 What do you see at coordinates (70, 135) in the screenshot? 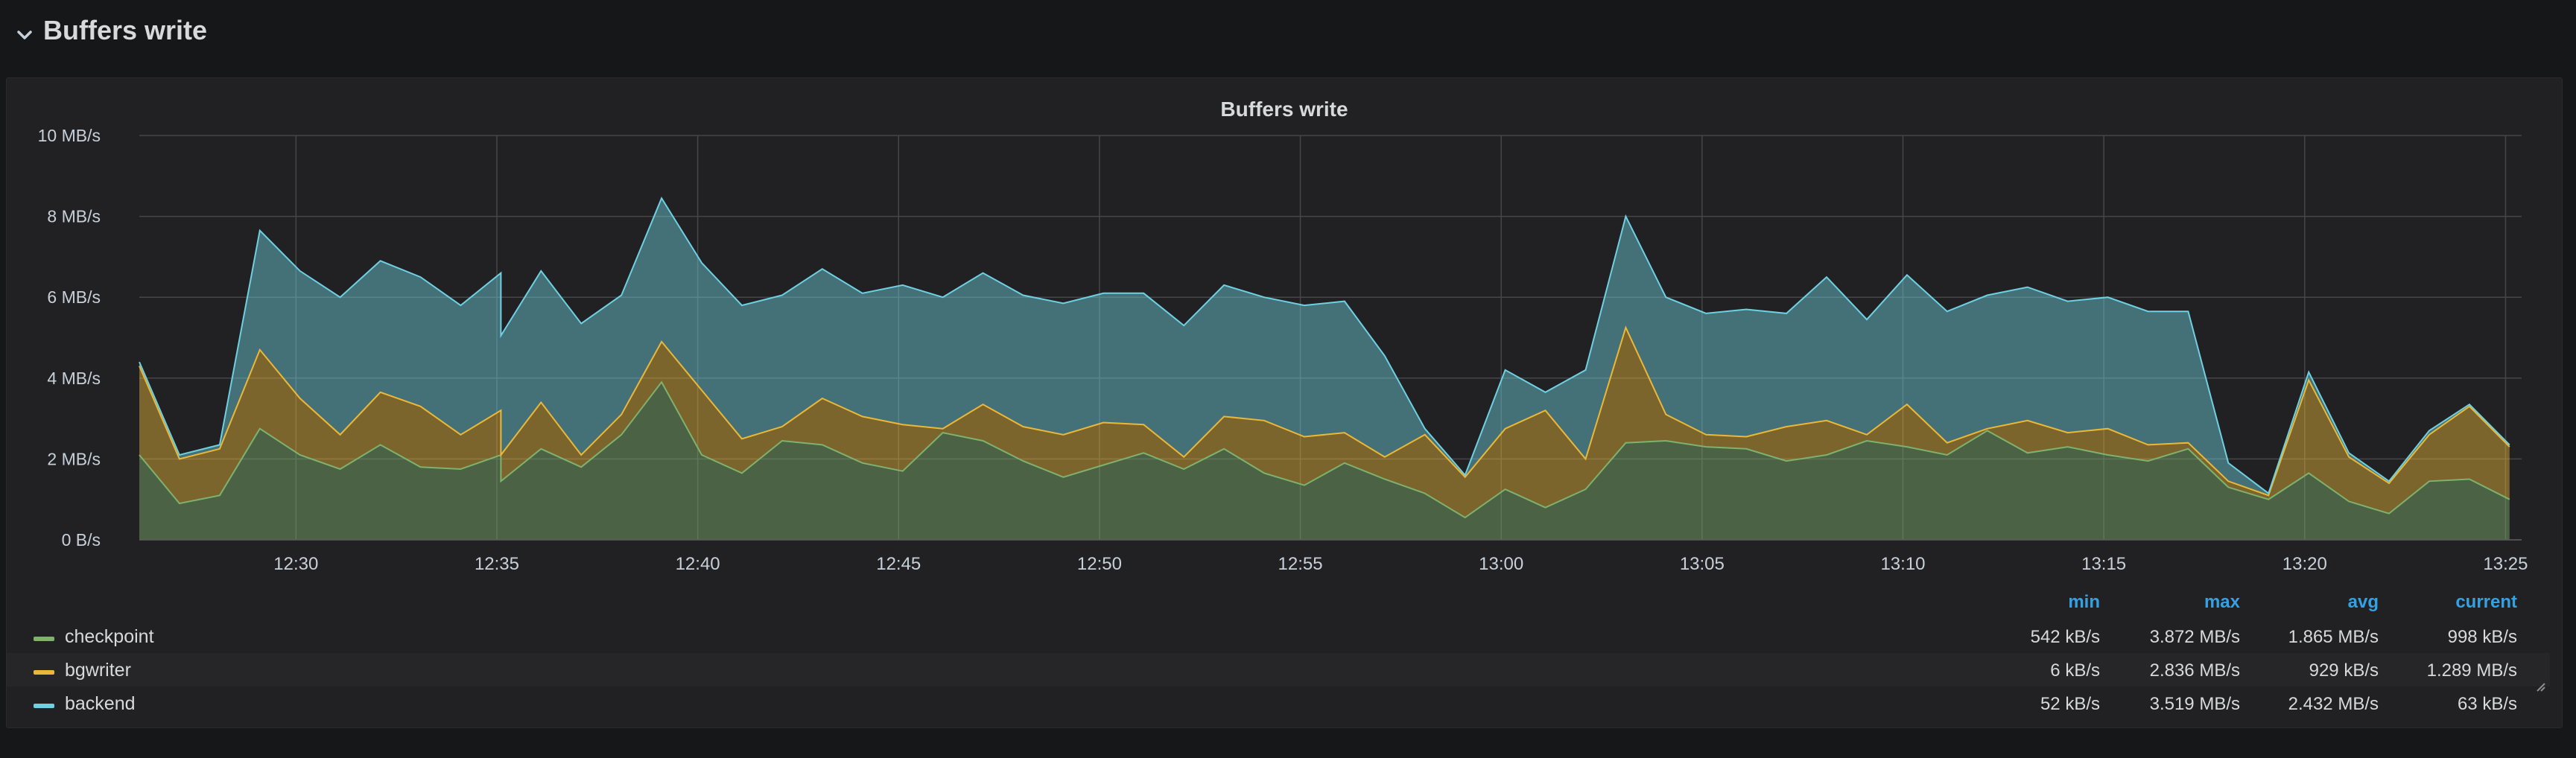
I see `y-tick-label: 10 MB/s` at bounding box center [70, 135].